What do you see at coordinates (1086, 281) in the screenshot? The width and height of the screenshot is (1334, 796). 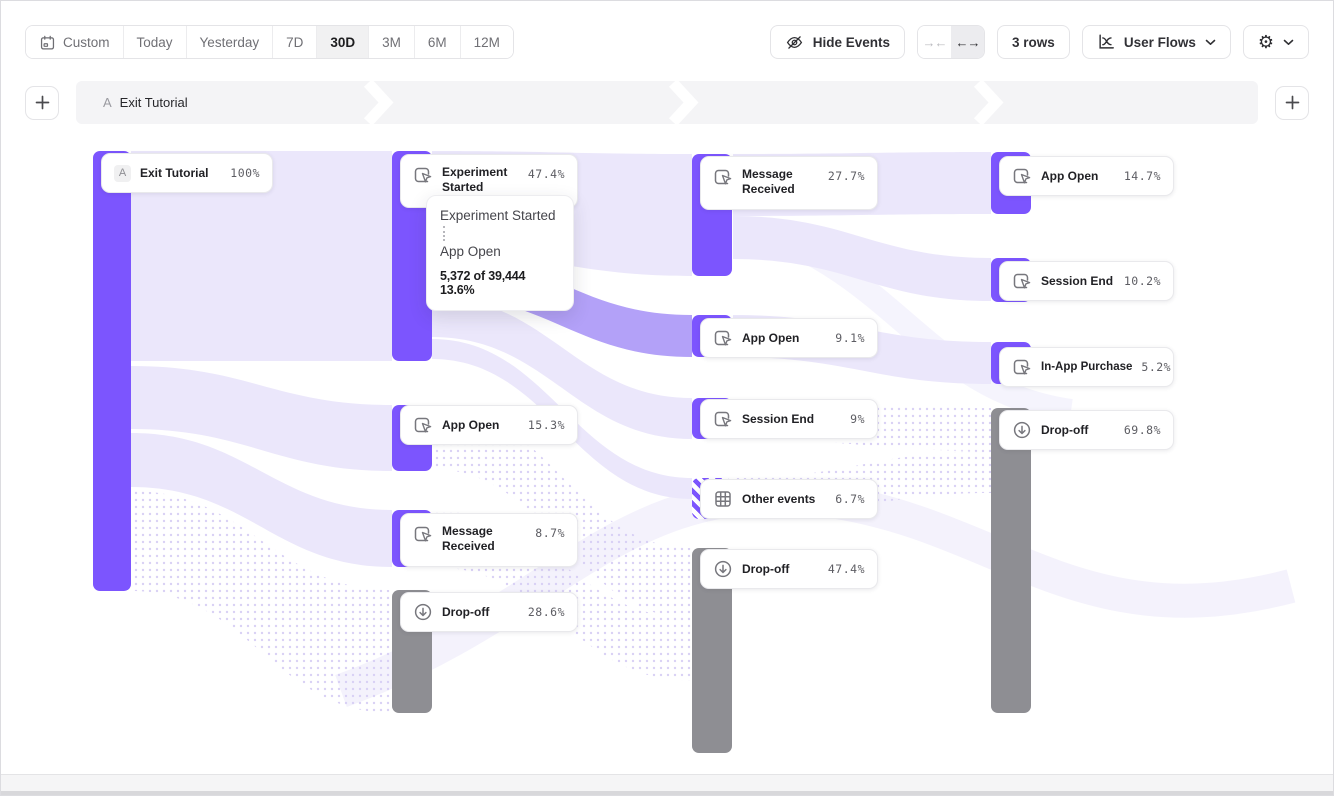 I see `node-card-session-end-col4: Session End 10.2%` at bounding box center [1086, 281].